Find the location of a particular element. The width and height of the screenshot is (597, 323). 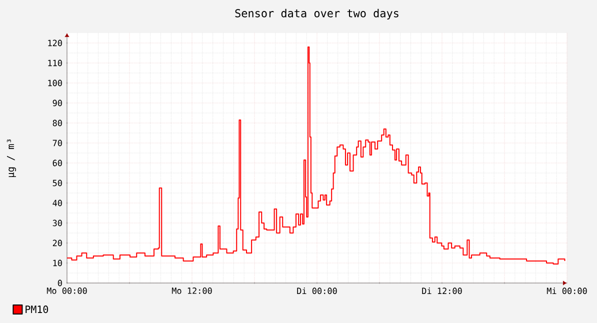

y-tick-label: 60 is located at coordinates (57, 163).